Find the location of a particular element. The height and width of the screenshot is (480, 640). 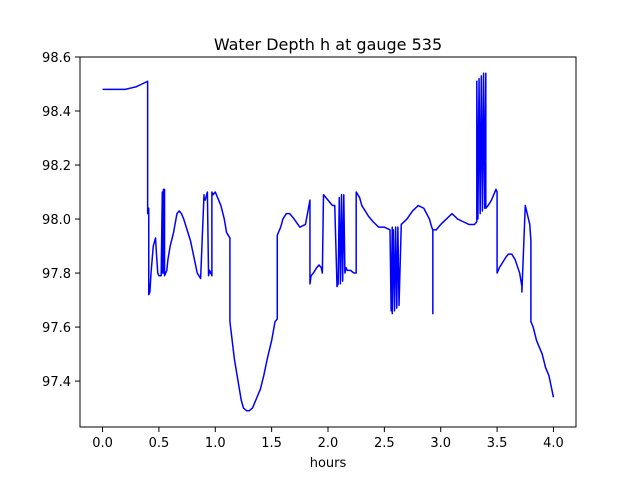

y-tick-label: 98.2 is located at coordinates (56, 166).